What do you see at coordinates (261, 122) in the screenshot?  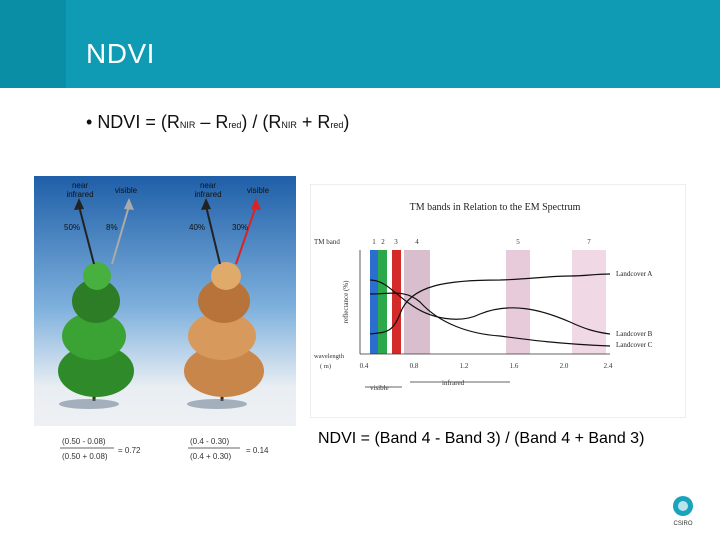 I see `formula-part: ) / (R` at bounding box center [261, 122].